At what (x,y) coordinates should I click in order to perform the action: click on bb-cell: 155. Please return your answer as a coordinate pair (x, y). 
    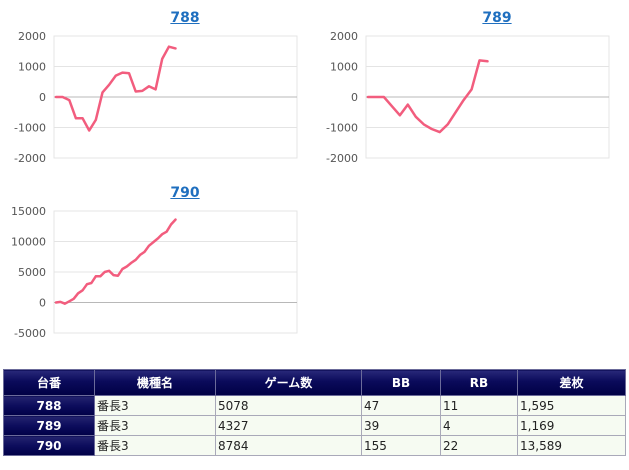
    Looking at the image, I should click on (401, 445).